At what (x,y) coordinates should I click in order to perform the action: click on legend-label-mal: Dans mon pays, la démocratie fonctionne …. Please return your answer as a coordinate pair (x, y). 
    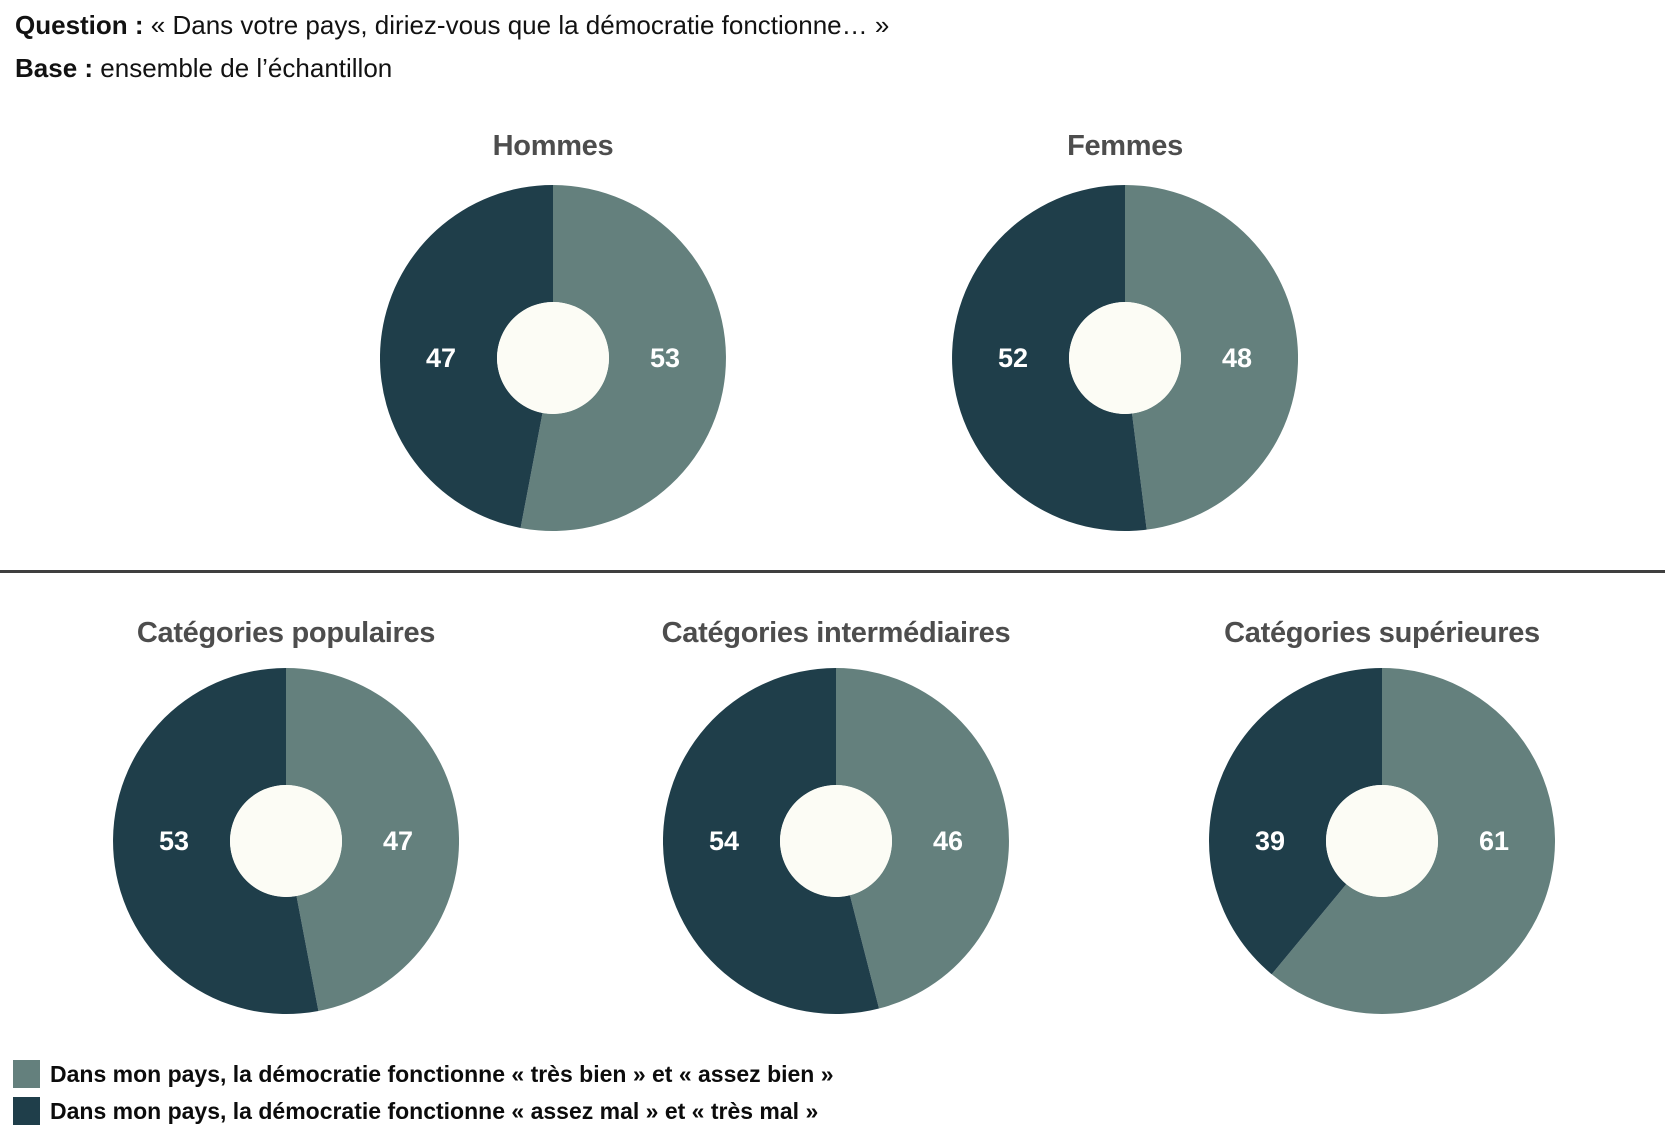
    Looking at the image, I should click on (434, 1110).